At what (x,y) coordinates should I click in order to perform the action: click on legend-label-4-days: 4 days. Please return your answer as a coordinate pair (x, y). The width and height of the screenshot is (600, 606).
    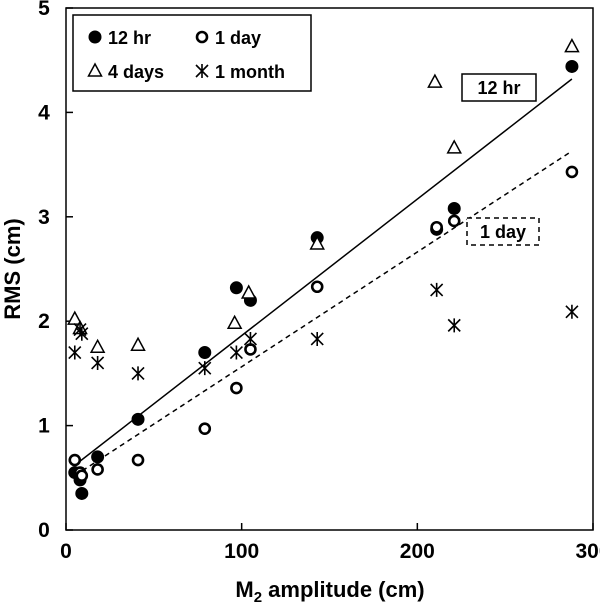
    Looking at the image, I should click on (136, 72).